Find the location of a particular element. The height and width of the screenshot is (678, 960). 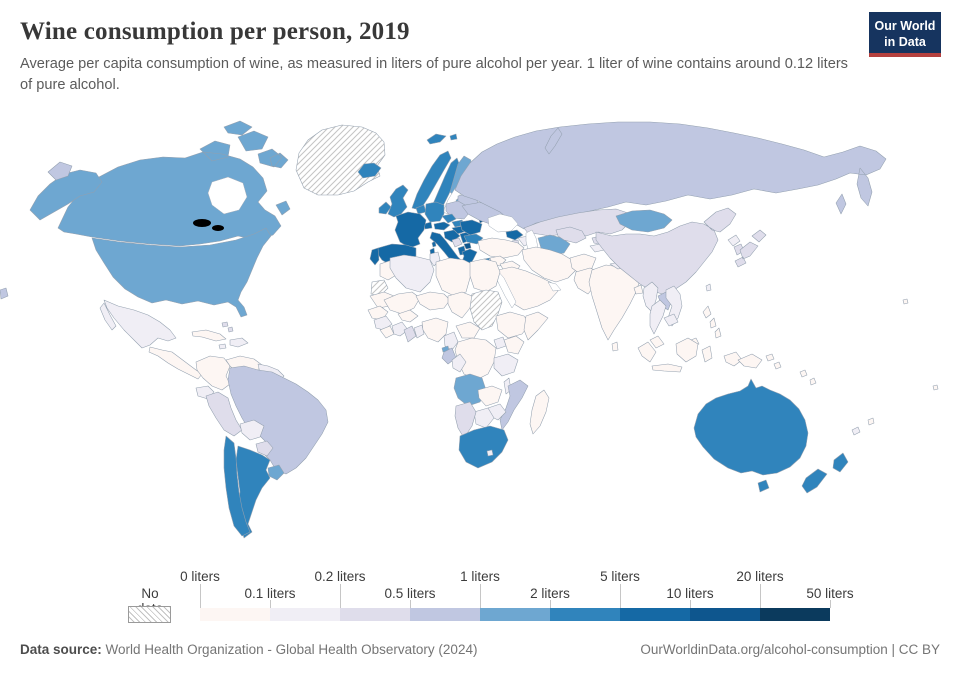

region-czechia is located at coordinates (449, 218).